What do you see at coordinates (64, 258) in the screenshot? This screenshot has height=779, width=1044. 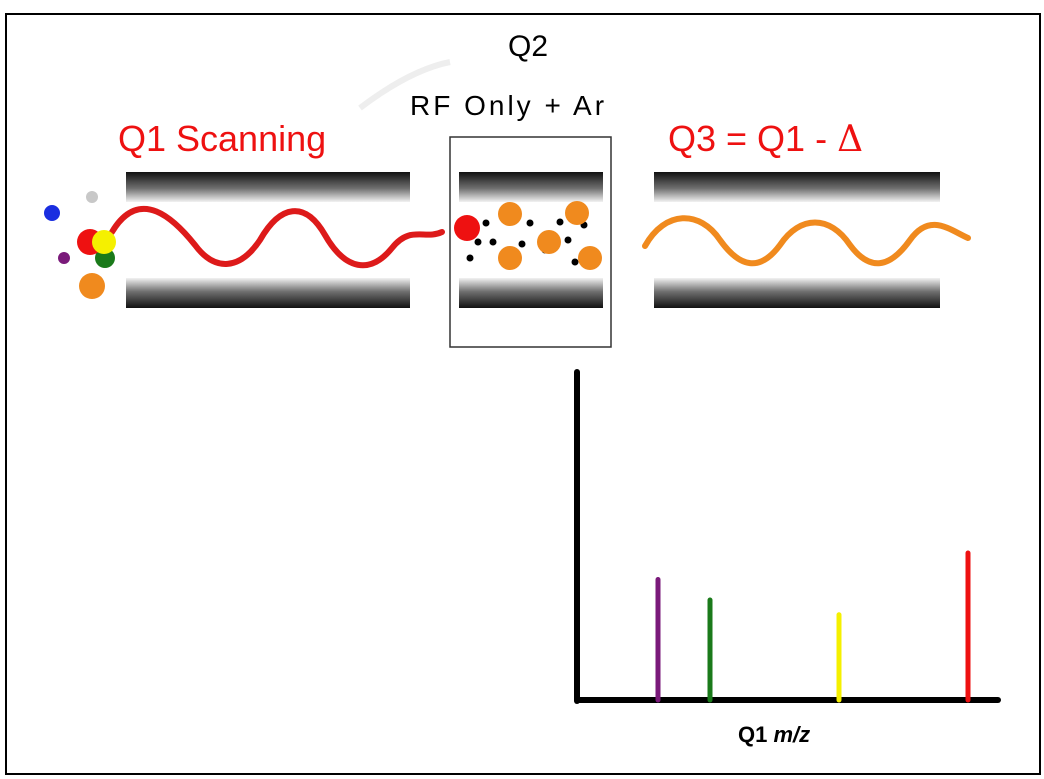 I see `ion-purple` at bounding box center [64, 258].